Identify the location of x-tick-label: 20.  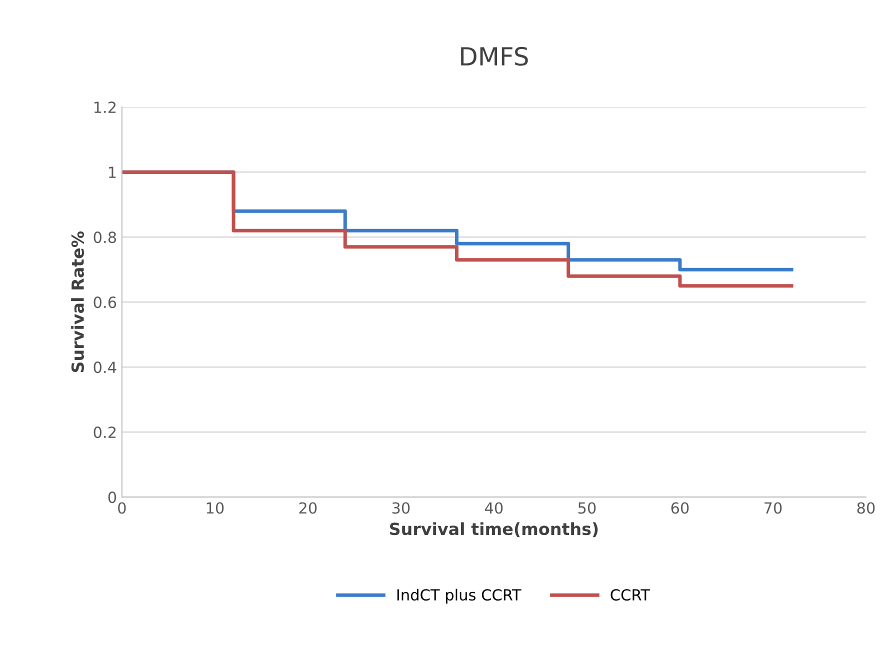
(308, 508).